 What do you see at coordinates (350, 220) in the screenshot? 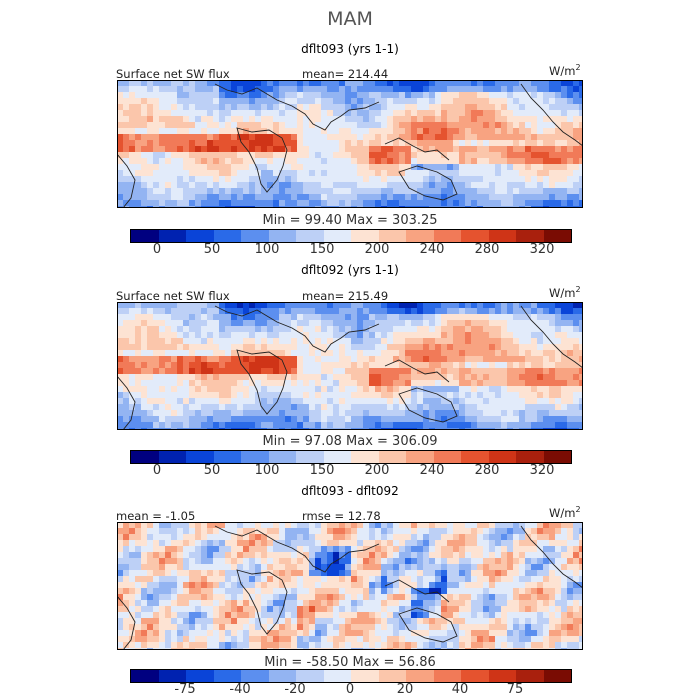
I see `panel-1-min-max: Min = 99.40 Max = 303.25` at bounding box center [350, 220].